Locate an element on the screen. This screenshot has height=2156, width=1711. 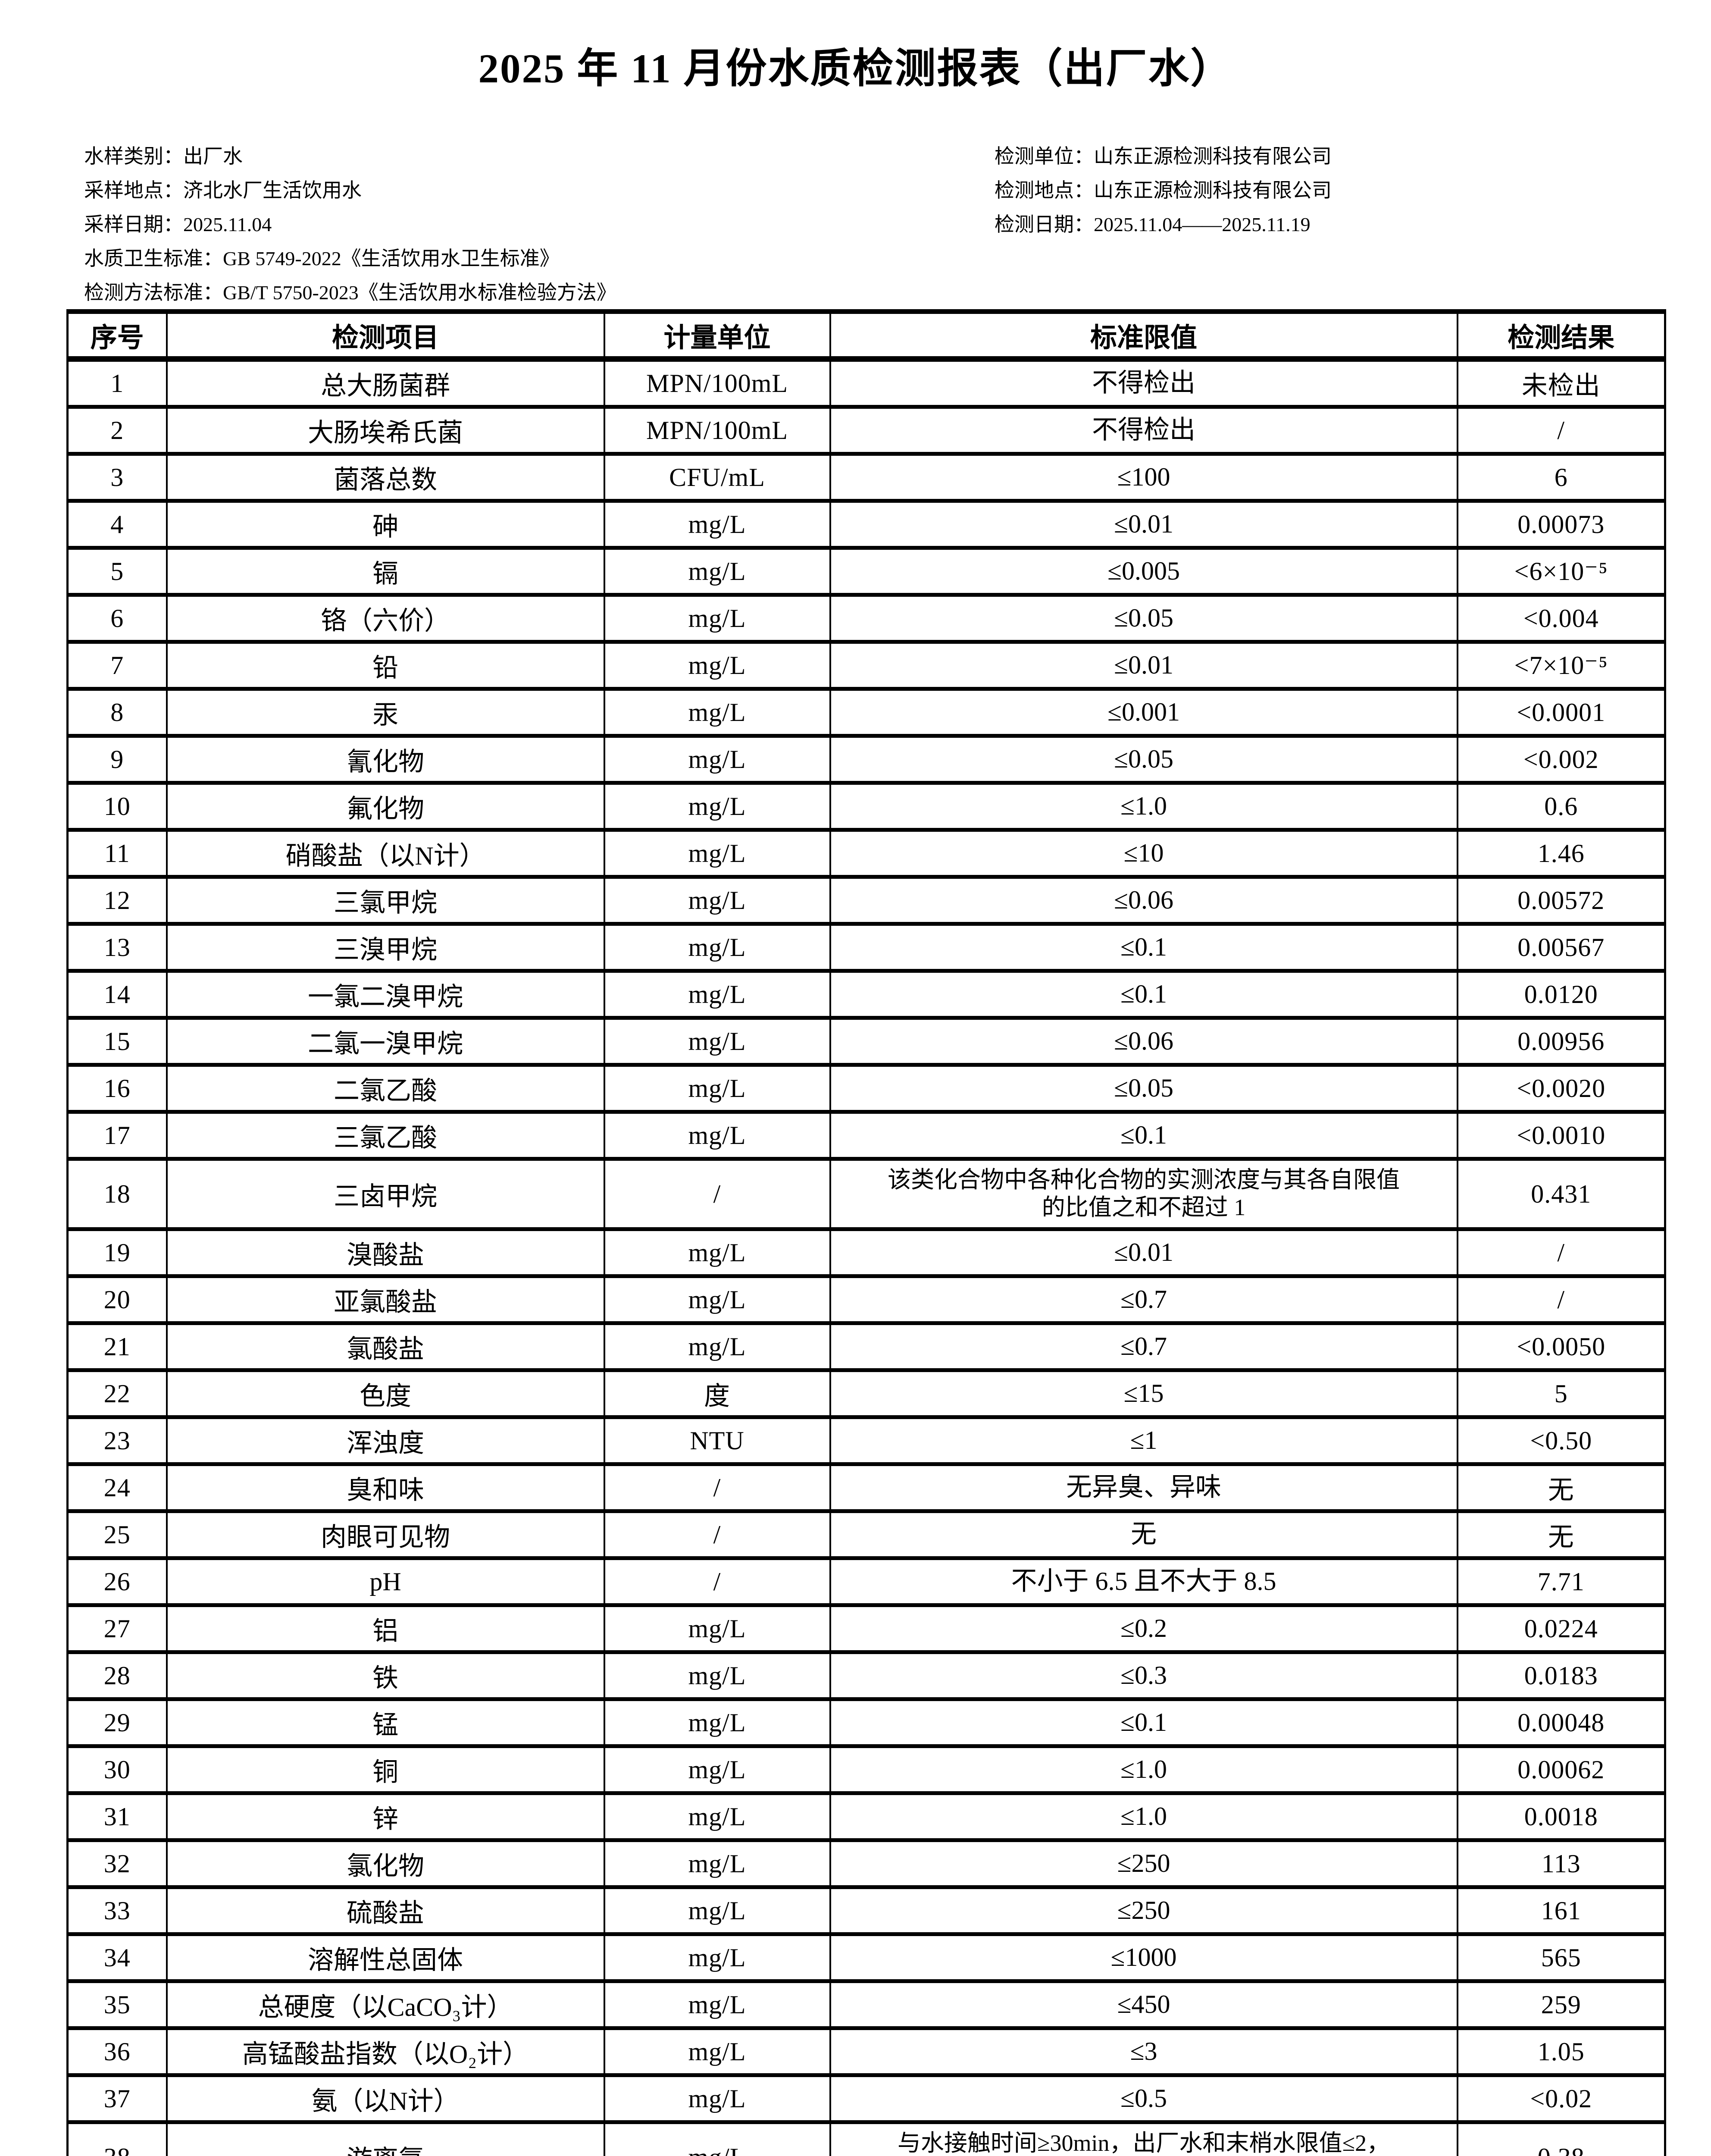
row-test-result: <0.0050 is located at coordinates (1561, 1346).